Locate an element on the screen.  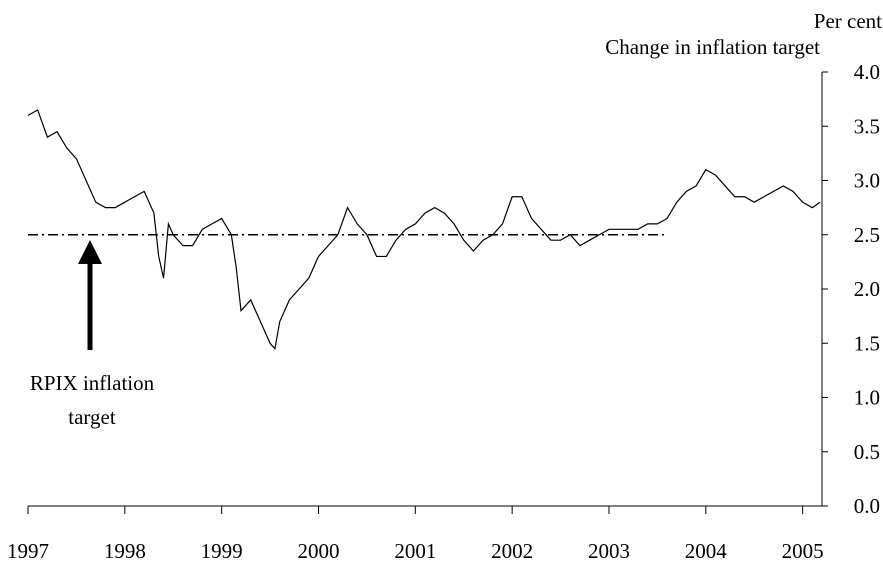
x-tick-label: 1997 is located at coordinates (28, 550).